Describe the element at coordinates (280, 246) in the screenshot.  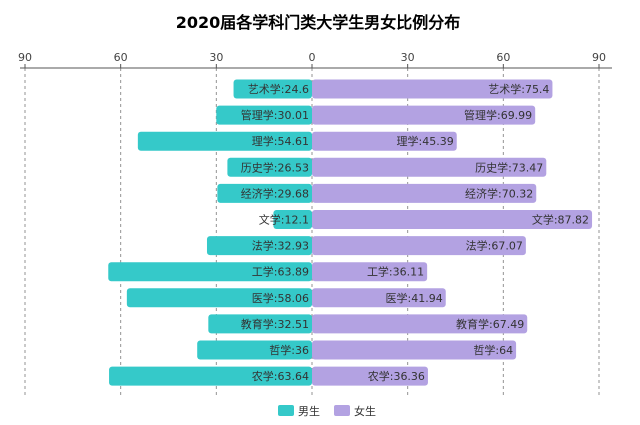
I see `data-label-male: 法学:32.93` at that location.